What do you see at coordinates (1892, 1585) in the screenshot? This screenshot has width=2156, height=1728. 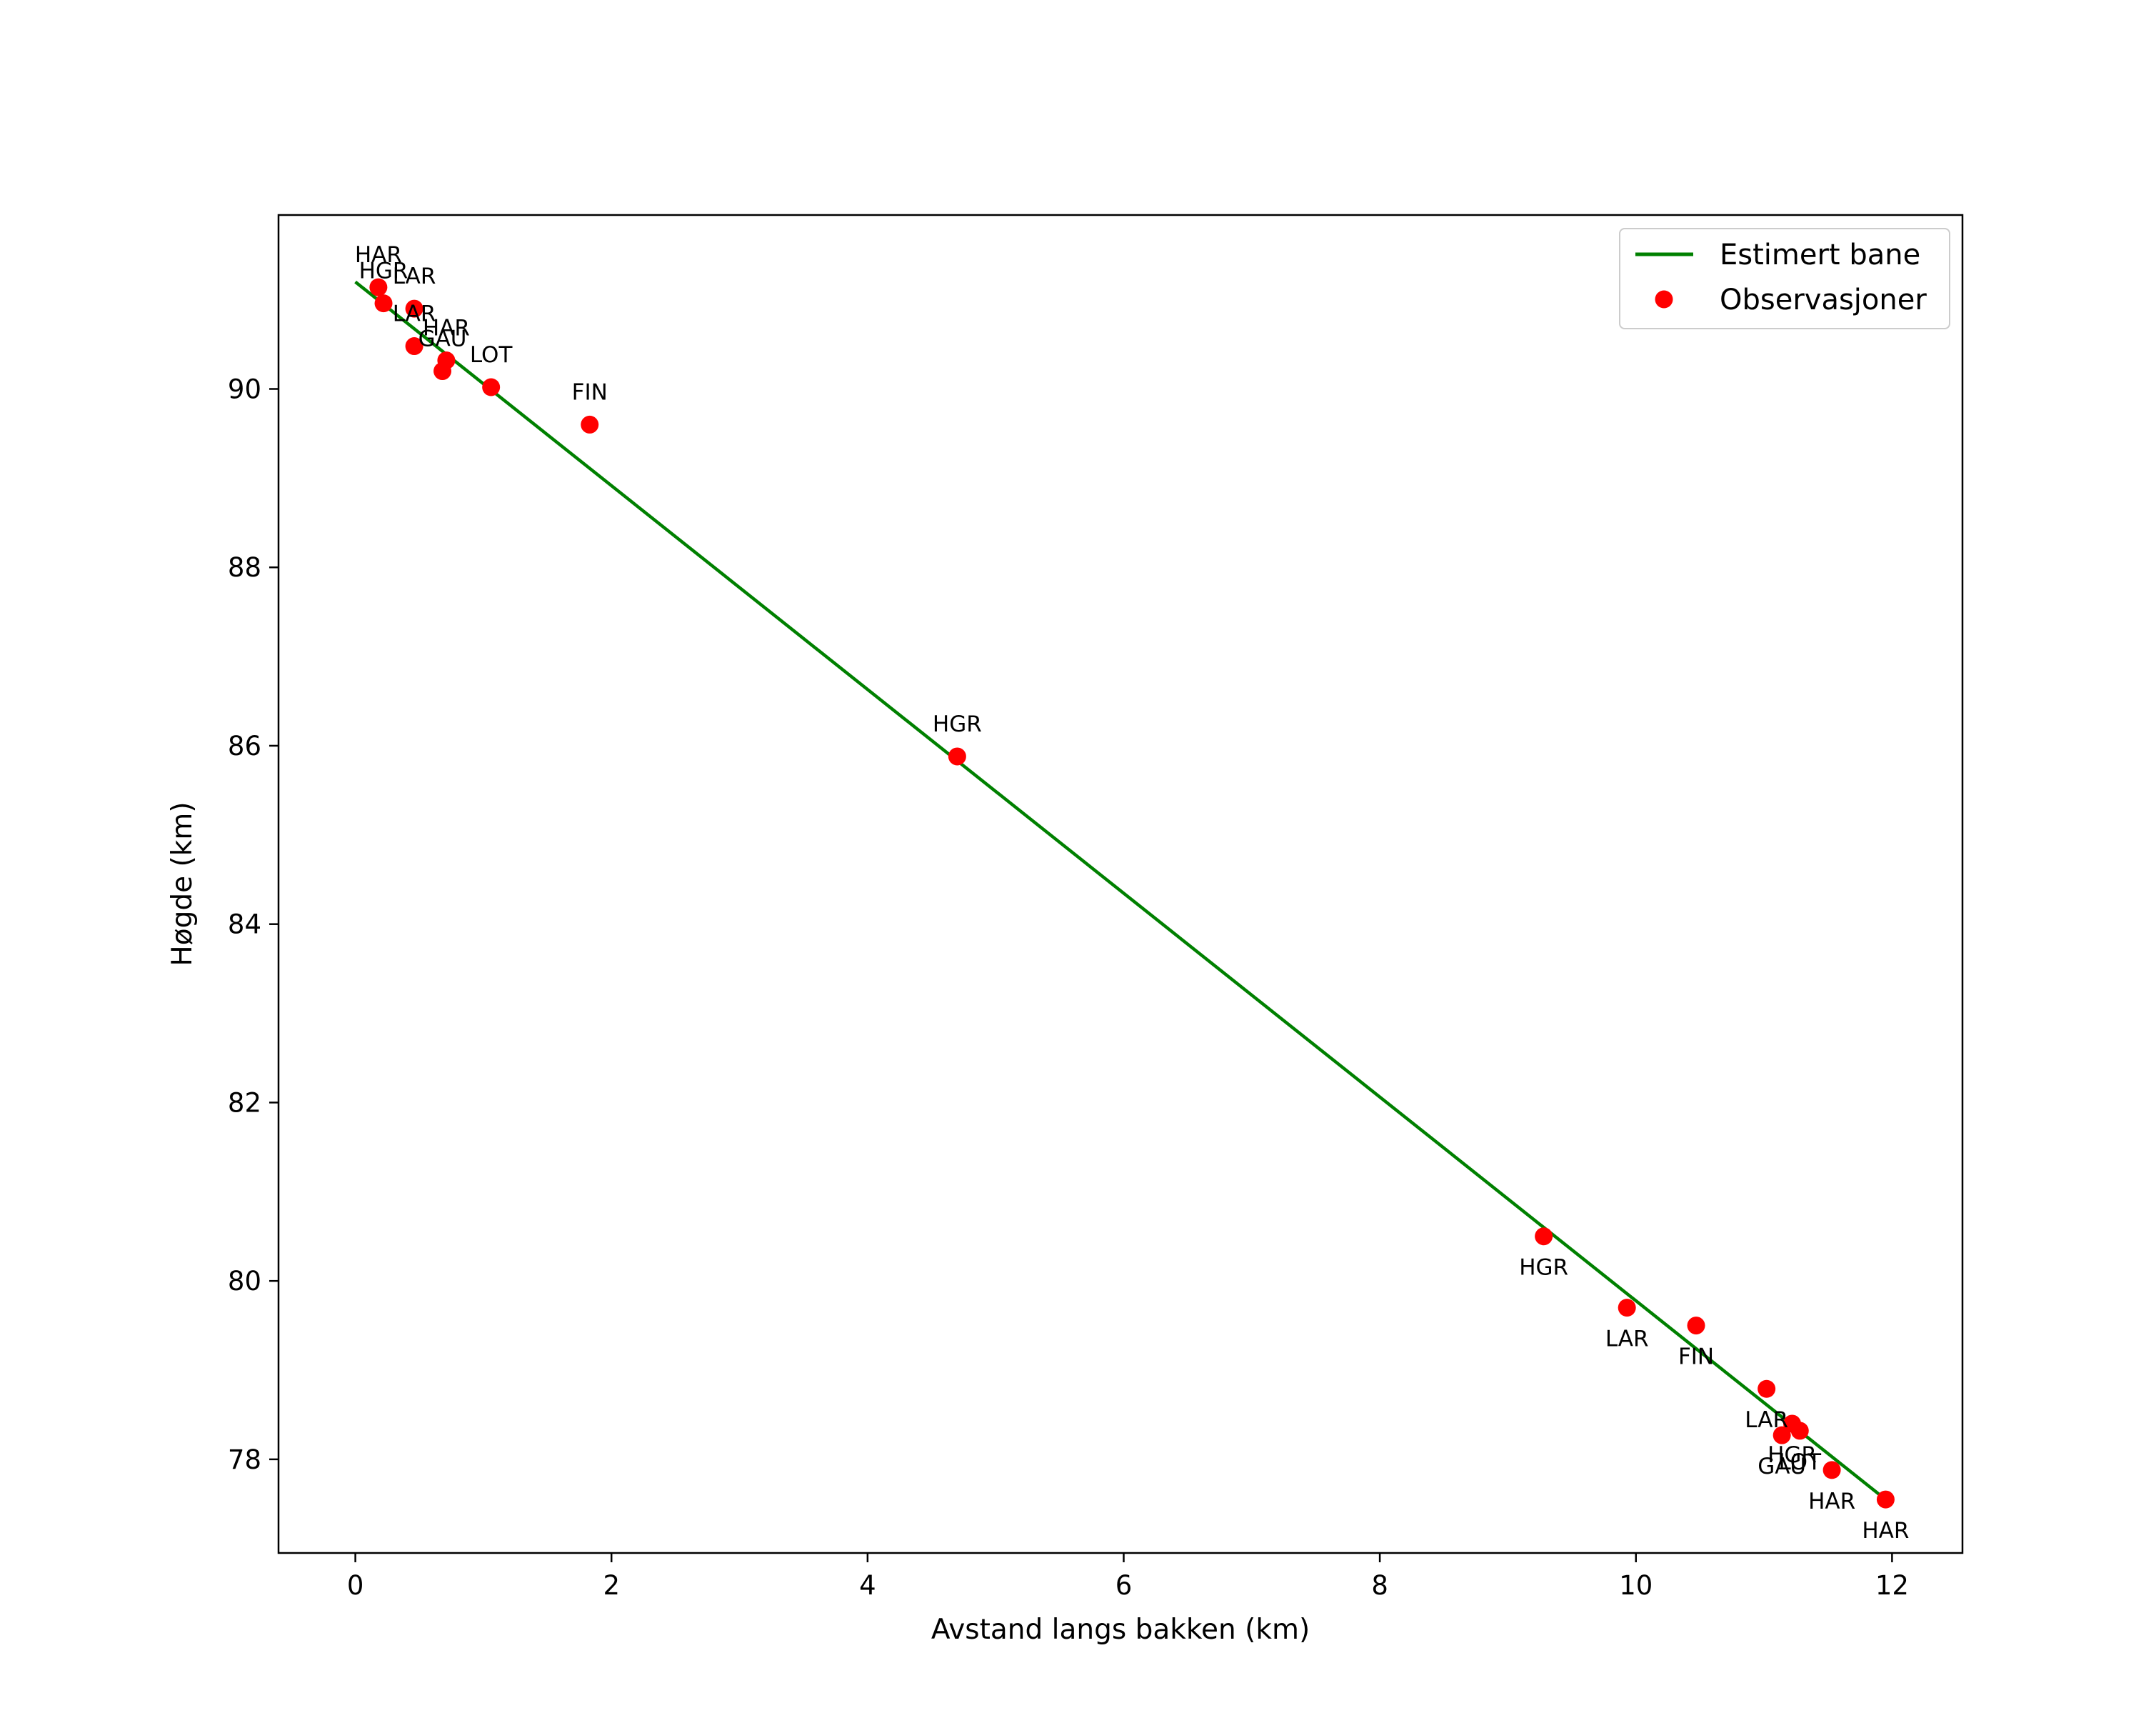 I see `x-tick-label: 12` at bounding box center [1892, 1585].